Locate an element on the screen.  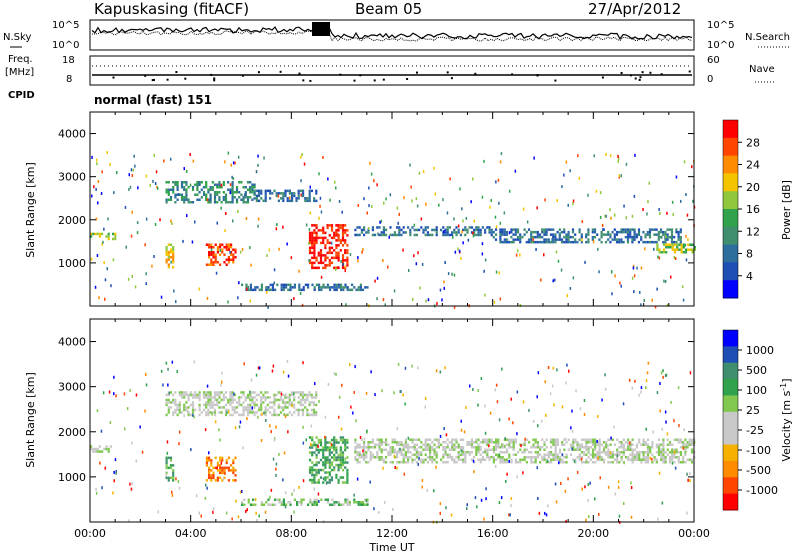
colorbar-swatch is located at coordinates (730, 437).